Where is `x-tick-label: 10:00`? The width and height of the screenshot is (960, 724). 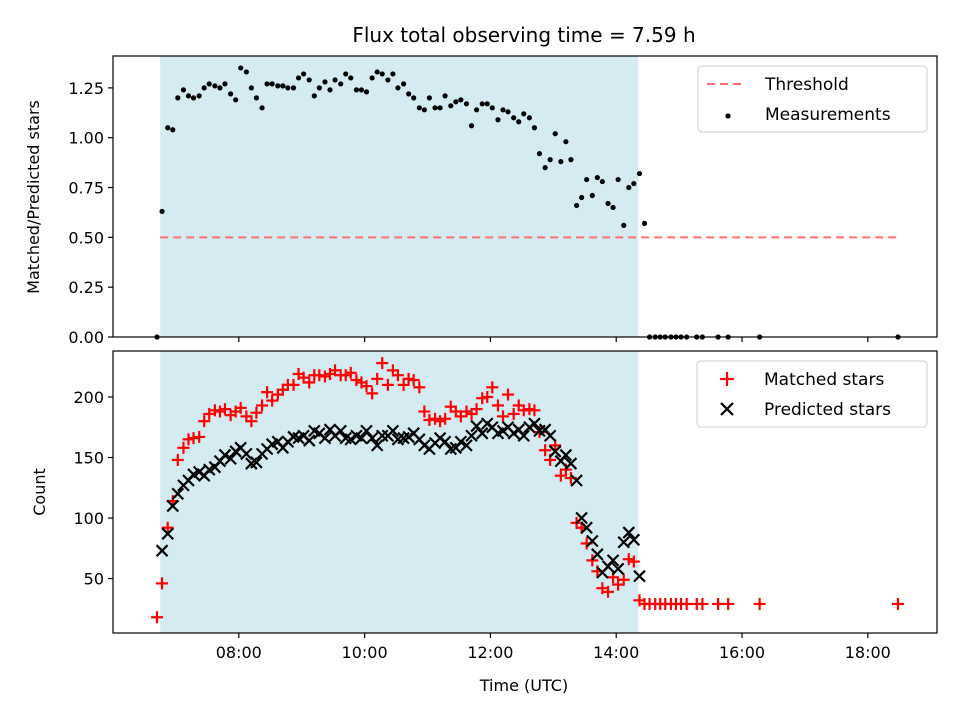
x-tick-label: 10:00 is located at coordinates (365, 652).